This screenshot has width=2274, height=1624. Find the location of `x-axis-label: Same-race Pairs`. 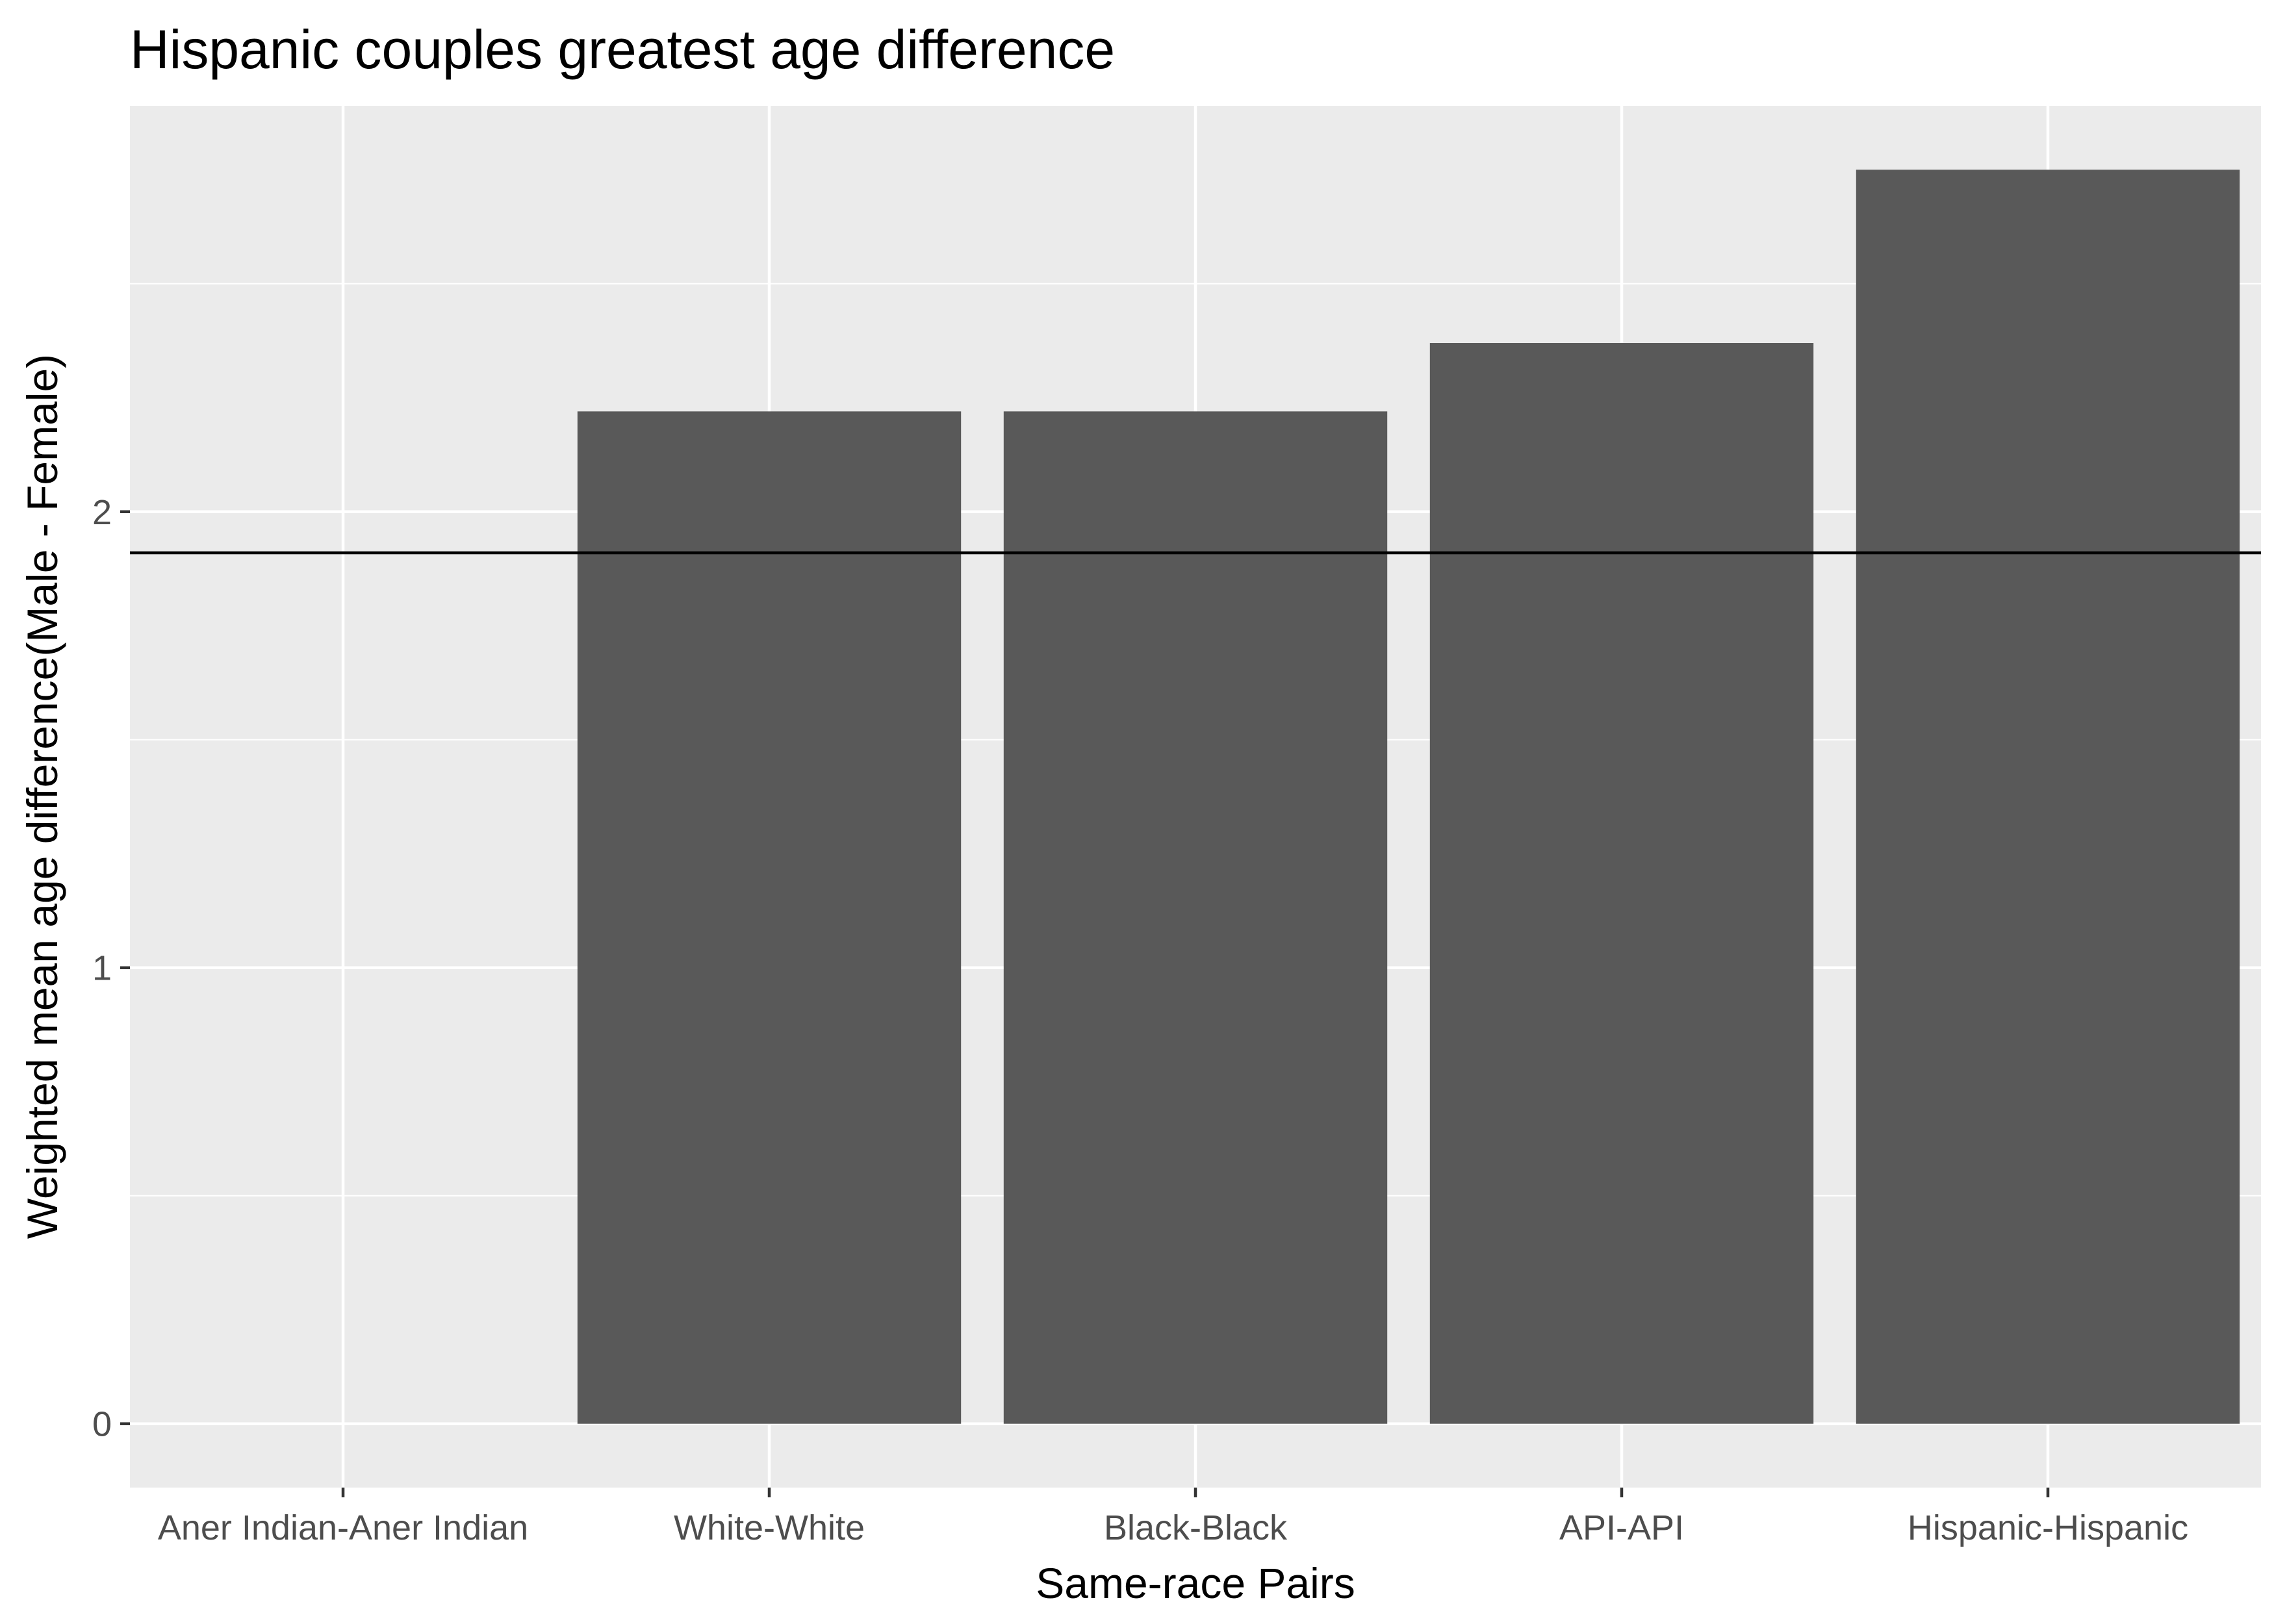

x-axis-label: Same-race Pairs is located at coordinates (1195, 1583).